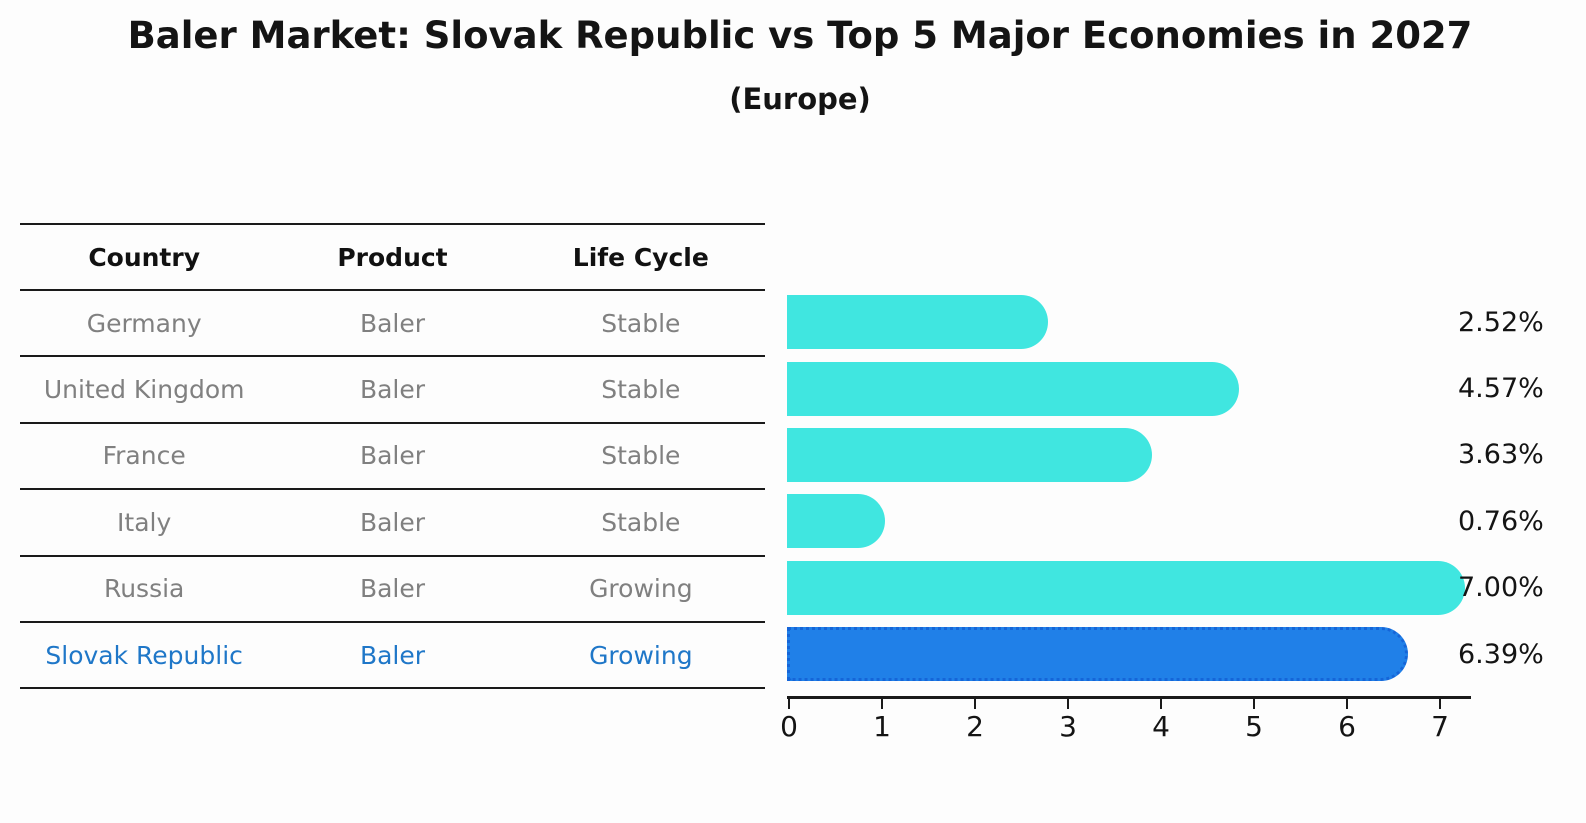 Image resolution: width=1586 pixels, height=823 pixels. Describe the element at coordinates (144, 522) in the screenshot. I see `cell-country: Italy` at that location.